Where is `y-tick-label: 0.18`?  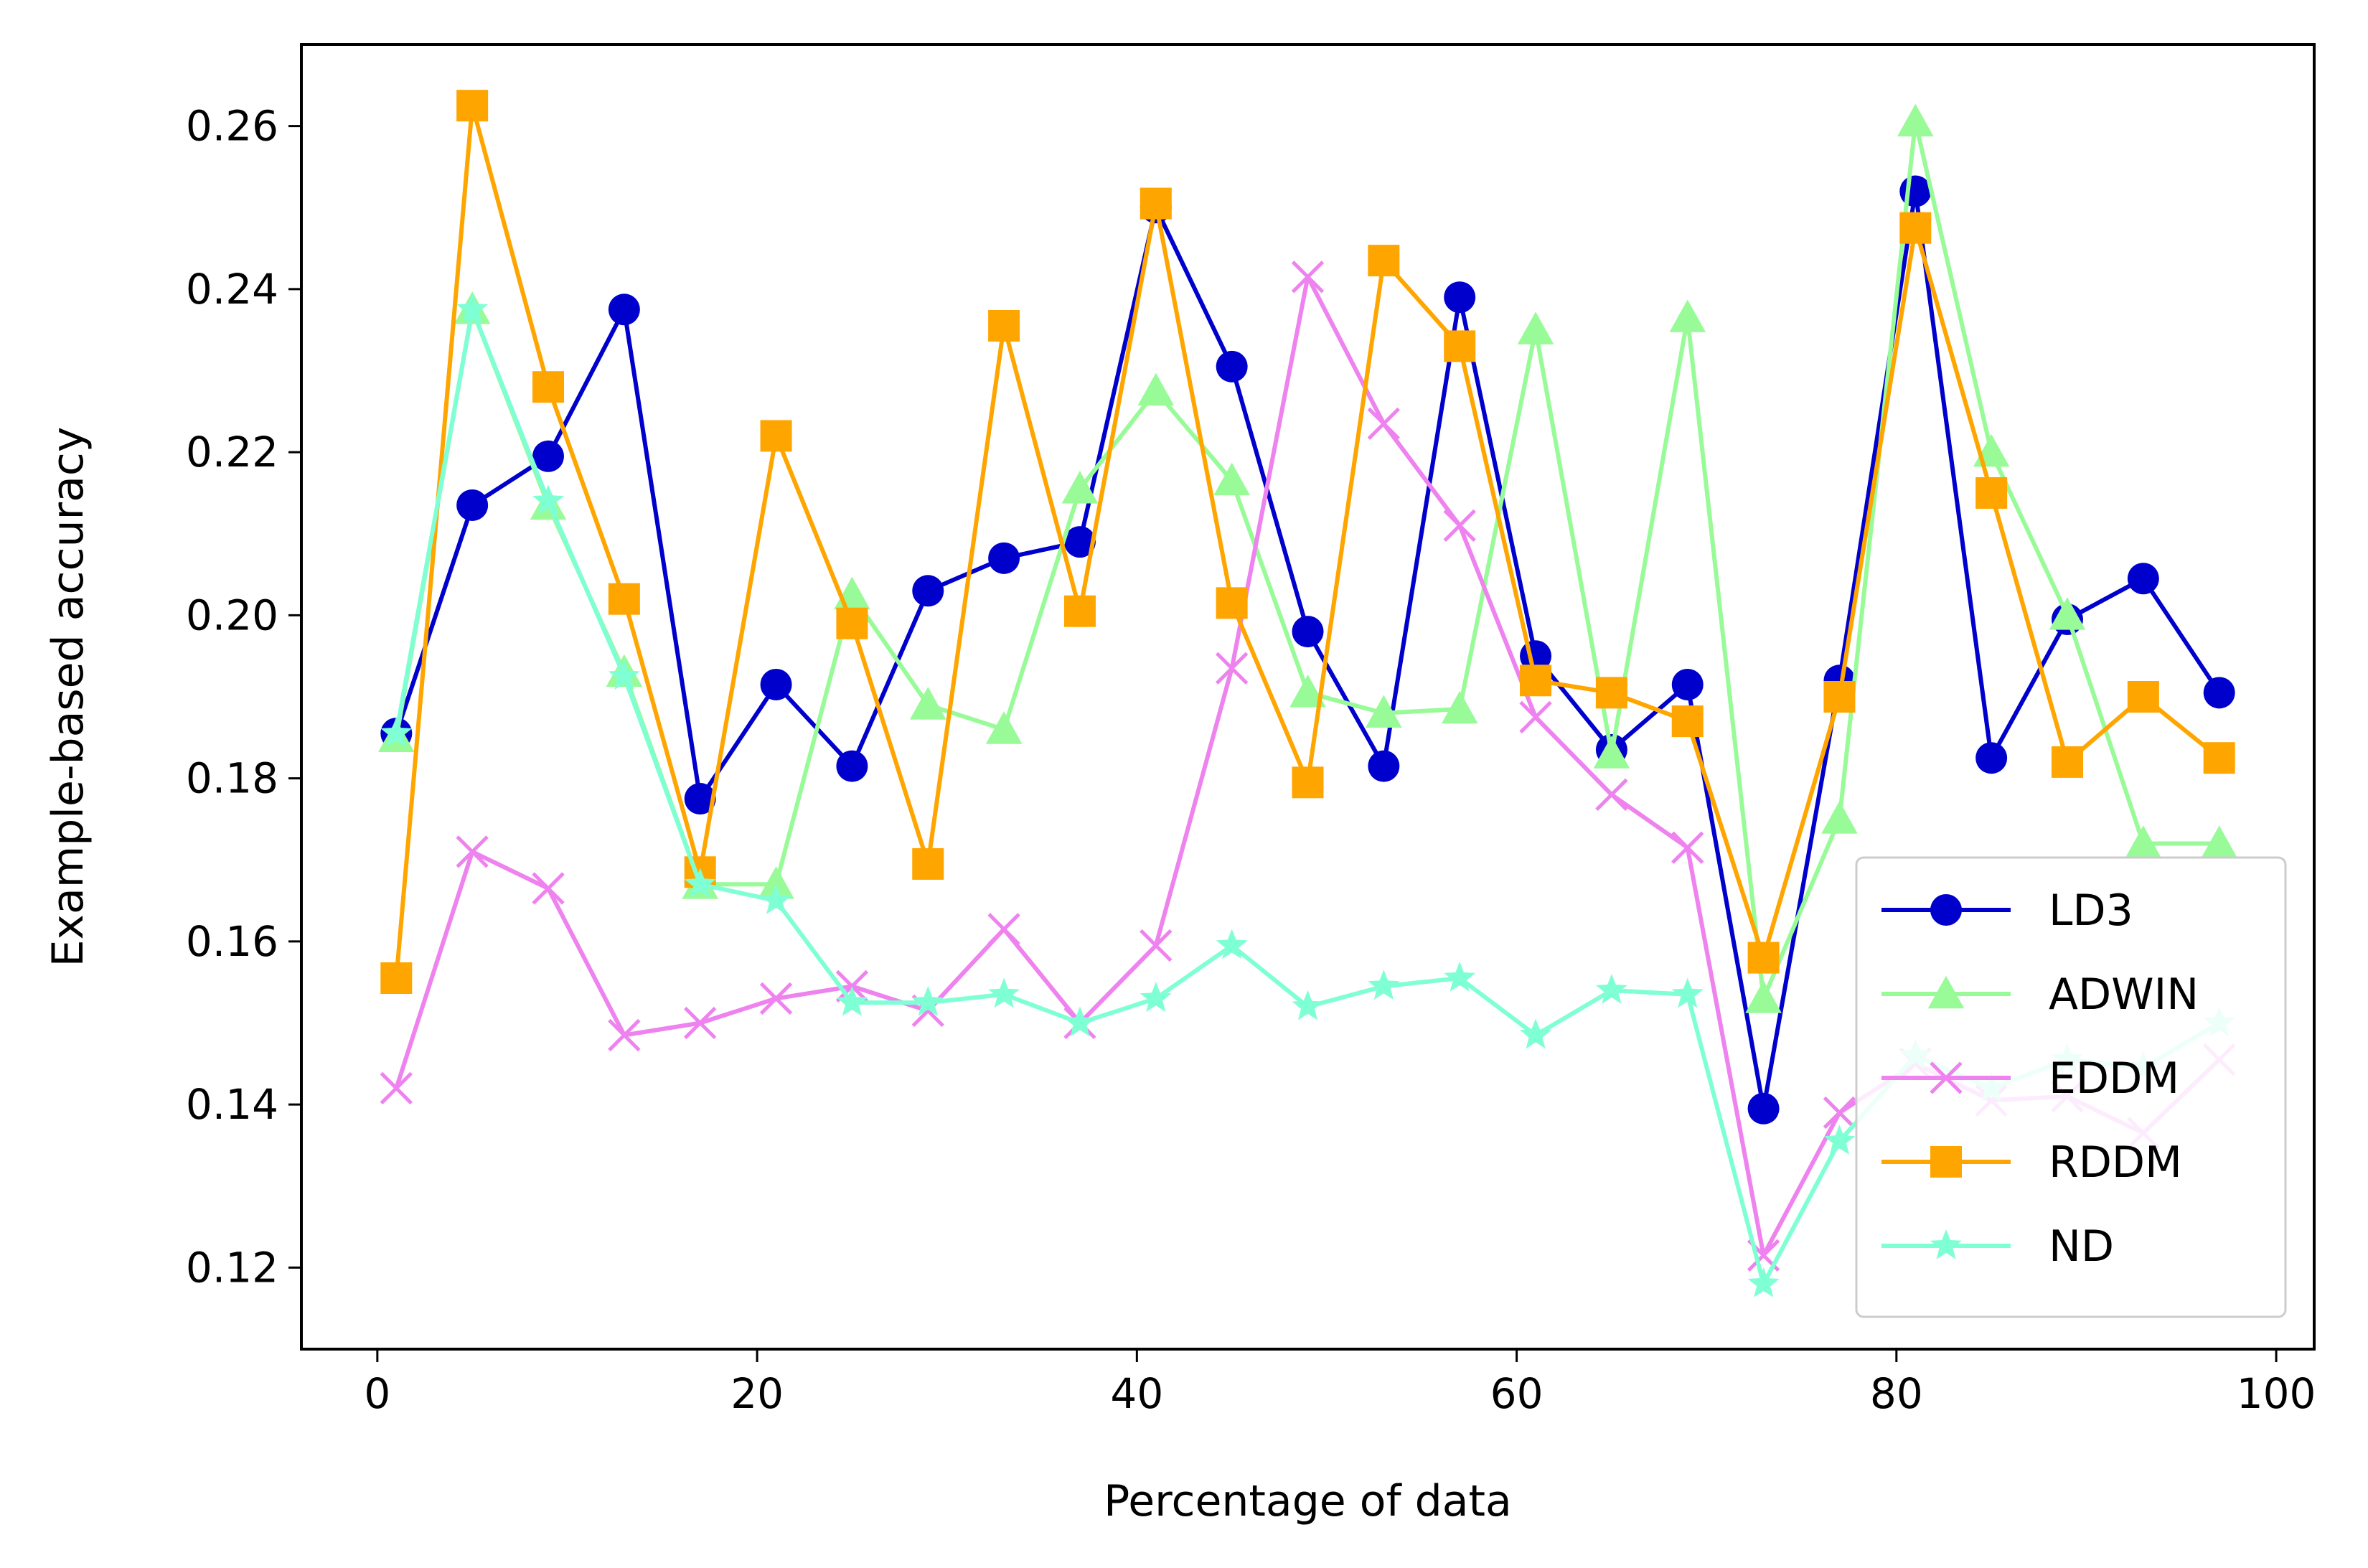
y-tick-label: 0.18 is located at coordinates (232, 778).